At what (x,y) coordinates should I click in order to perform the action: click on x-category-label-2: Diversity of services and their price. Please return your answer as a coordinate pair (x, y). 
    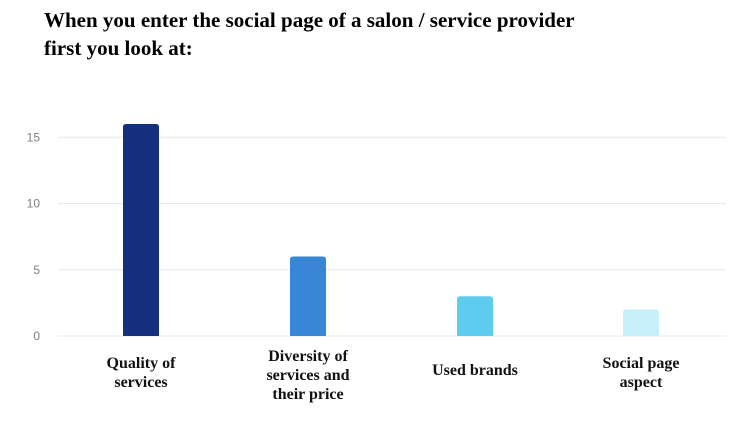
    Looking at the image, I should click on (307, 375).